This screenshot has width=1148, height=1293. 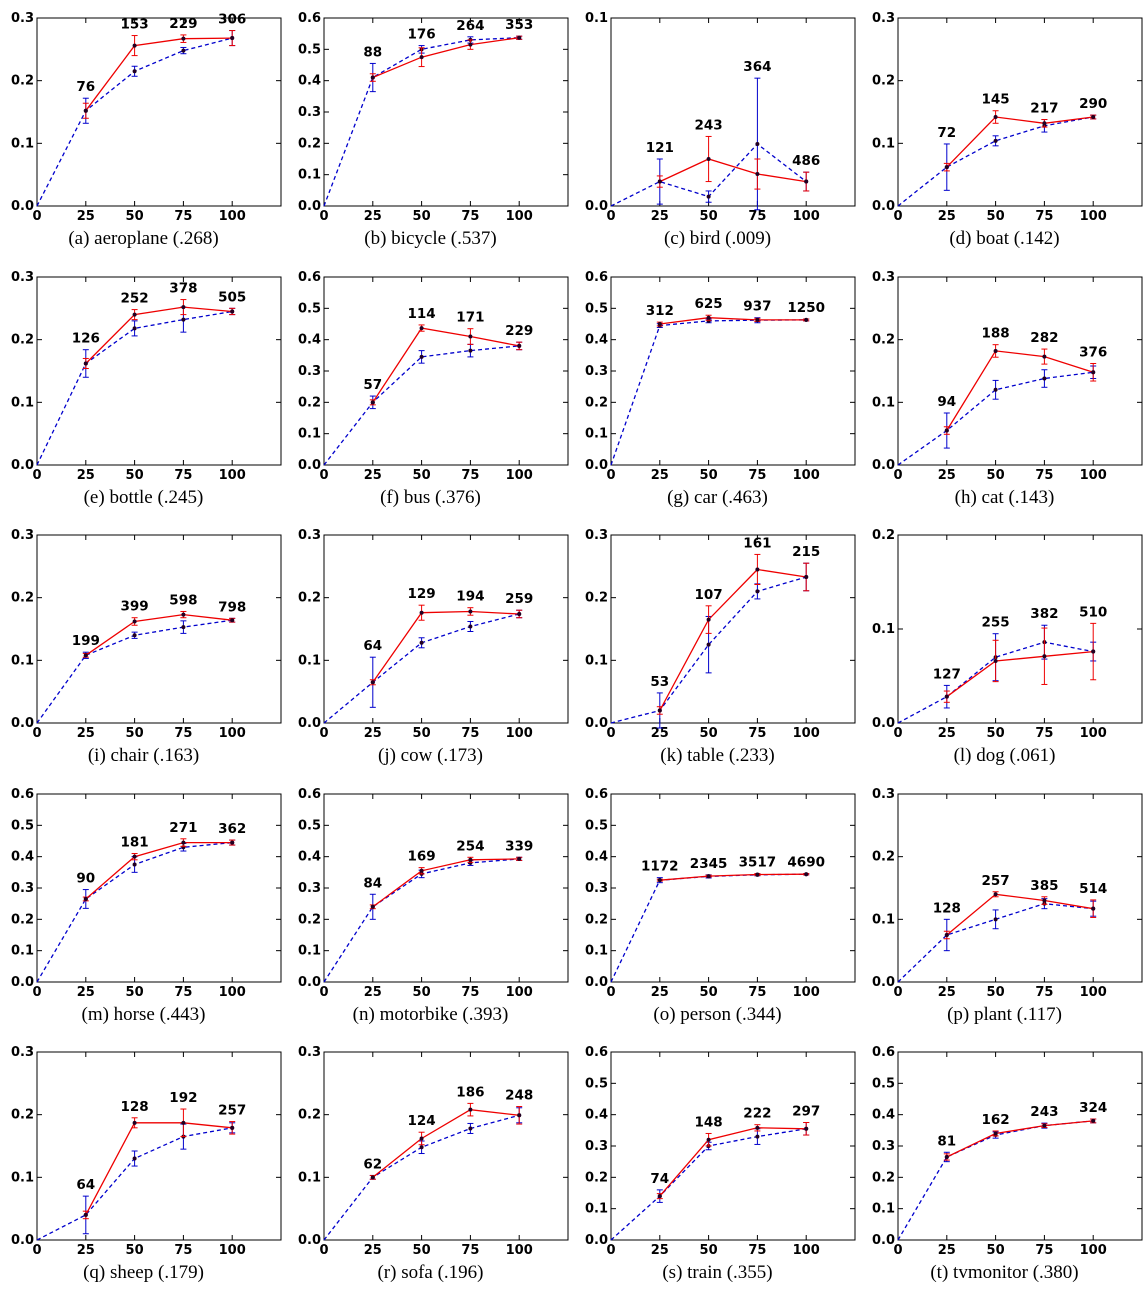 What do you see at coordinates (519, 599) in the screenshot?
I see `point-label: 259` at bounding box center [519, 599].